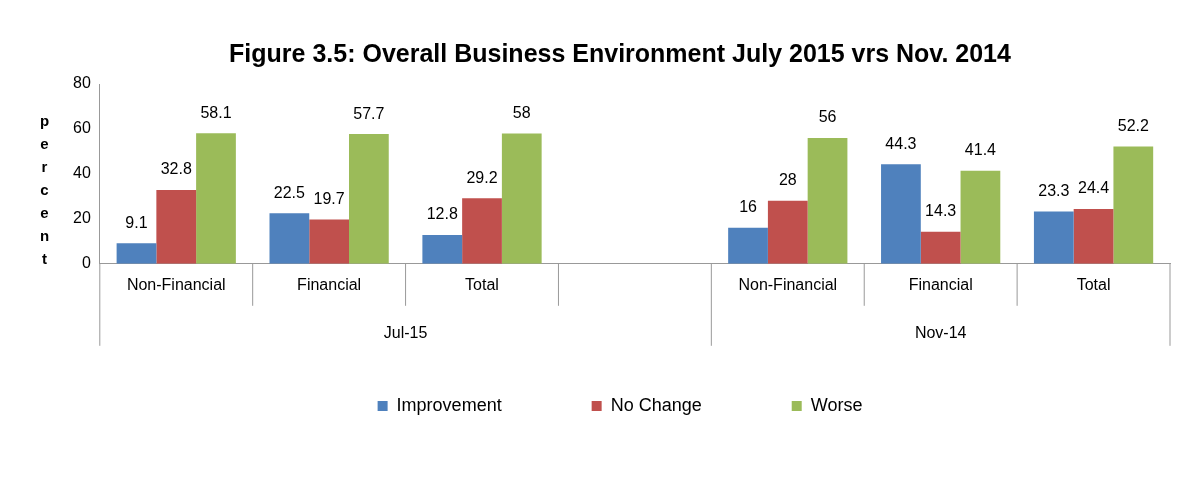 This screenshot has height=485, width=1178. I want to click on data-label: 44.3, so click(901, 143).